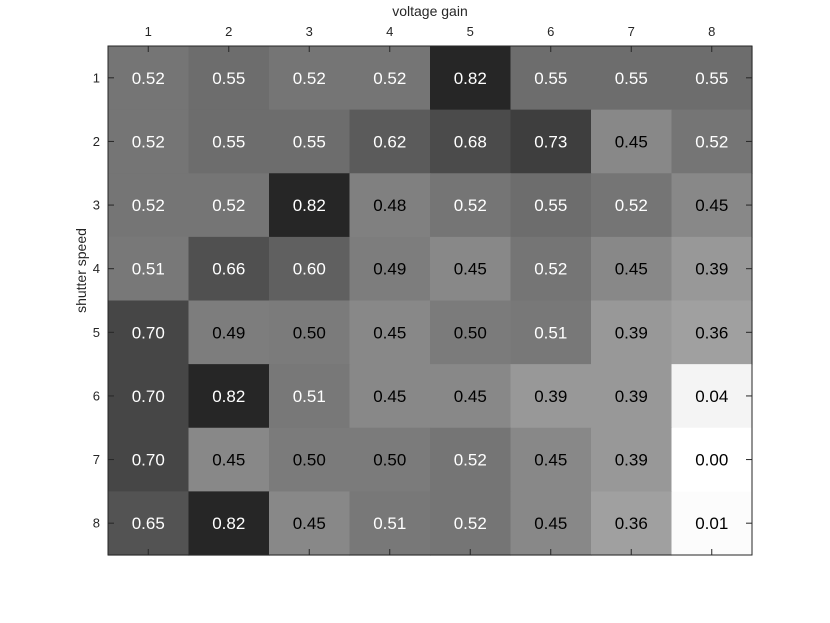 The image size is (830, 623). Describe the element at coordinates (390, 459) in the screenshot. I see `heatmap-cell-r7-c4` at that location.